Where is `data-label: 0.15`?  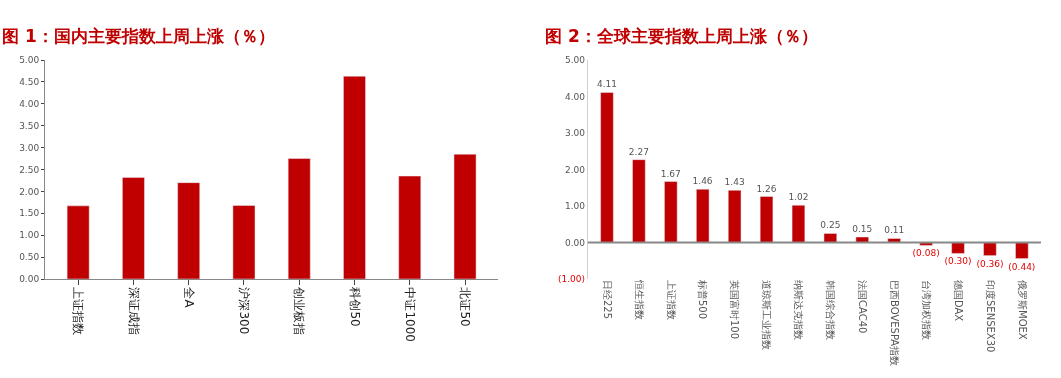 data-label: 0.15 is located at coordinates (862, 229).